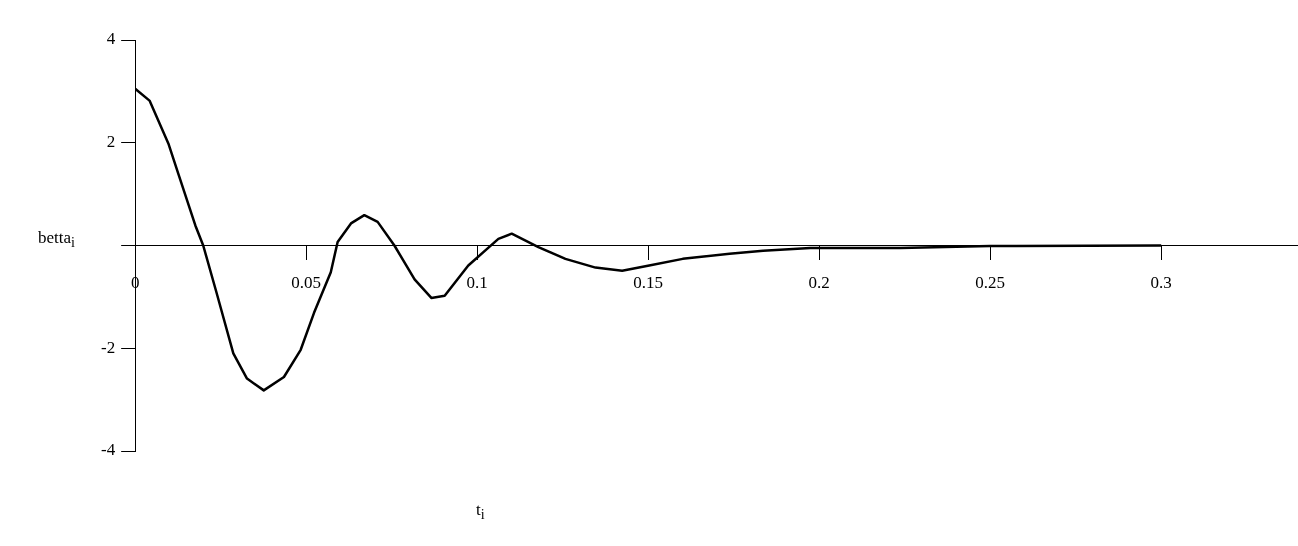 The image size is (1298, 546). Describe the element at coordinates (56, 240) in the screenshot. I see `y-axis-title: betta$_{i}$` at that location.